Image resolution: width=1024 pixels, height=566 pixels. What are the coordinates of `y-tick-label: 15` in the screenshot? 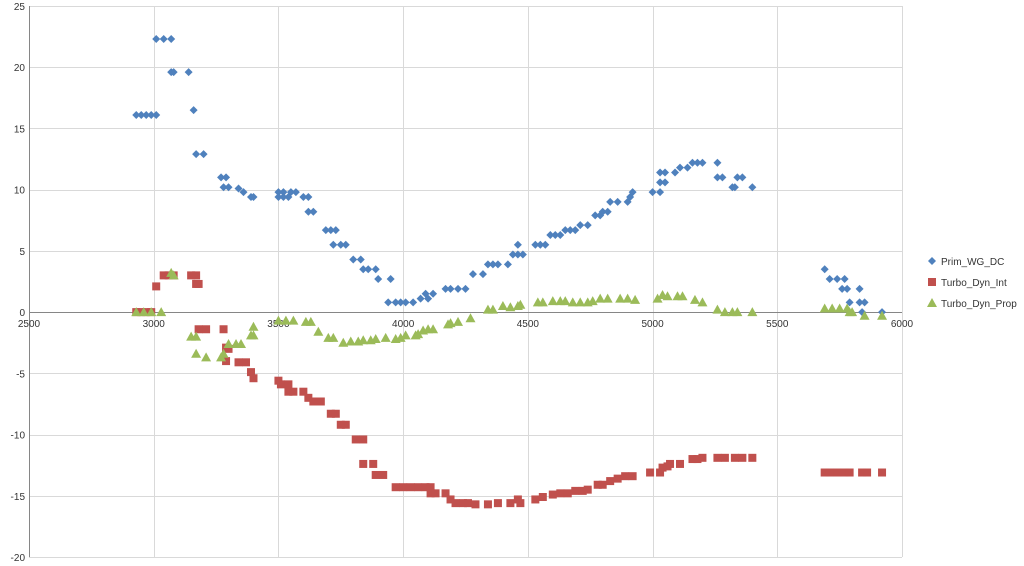 It's located at (20, 129).